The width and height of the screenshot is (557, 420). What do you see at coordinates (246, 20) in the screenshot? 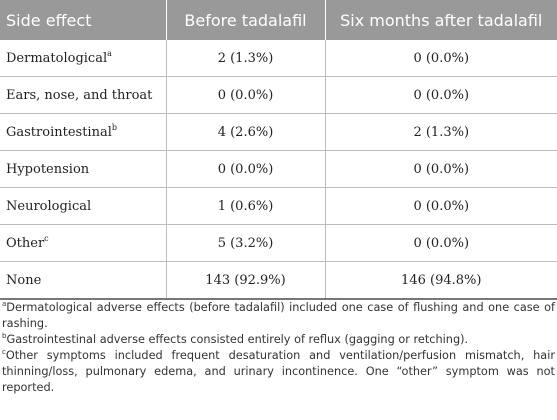
I see `header-before-tadalafil: Before tadalafil` at bounding box center [246, 20].